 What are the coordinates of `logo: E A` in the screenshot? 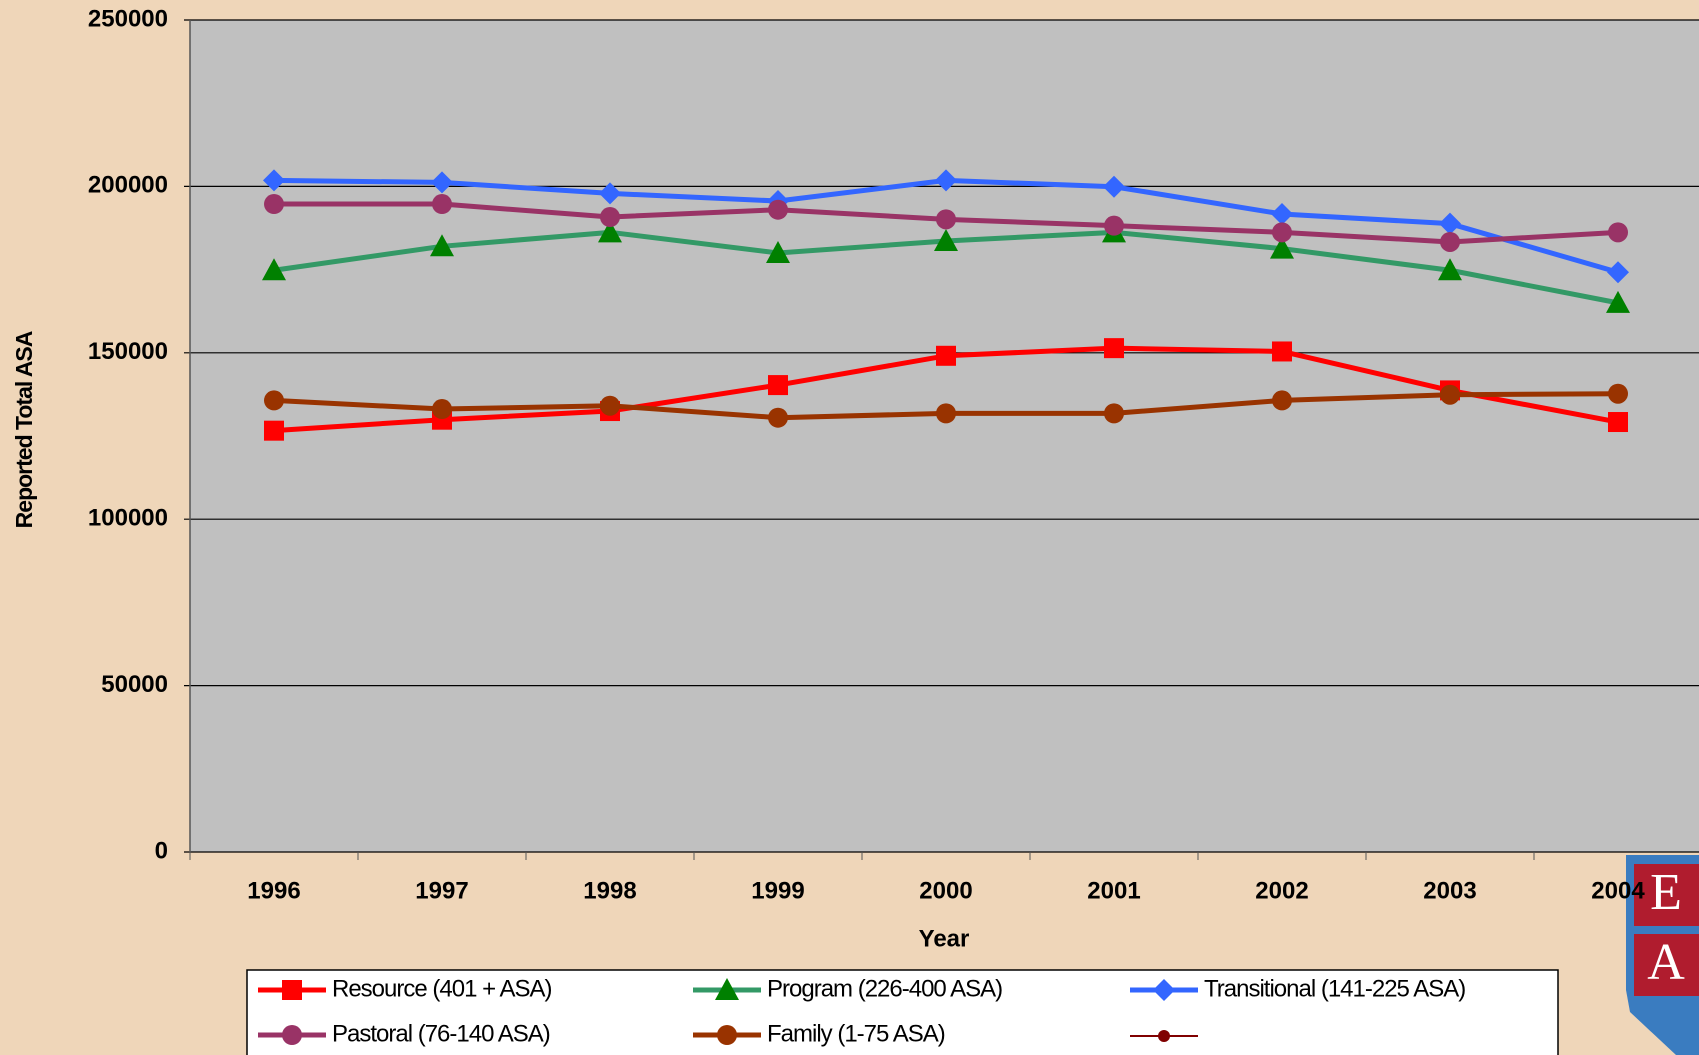 It's located at (1662, 955).